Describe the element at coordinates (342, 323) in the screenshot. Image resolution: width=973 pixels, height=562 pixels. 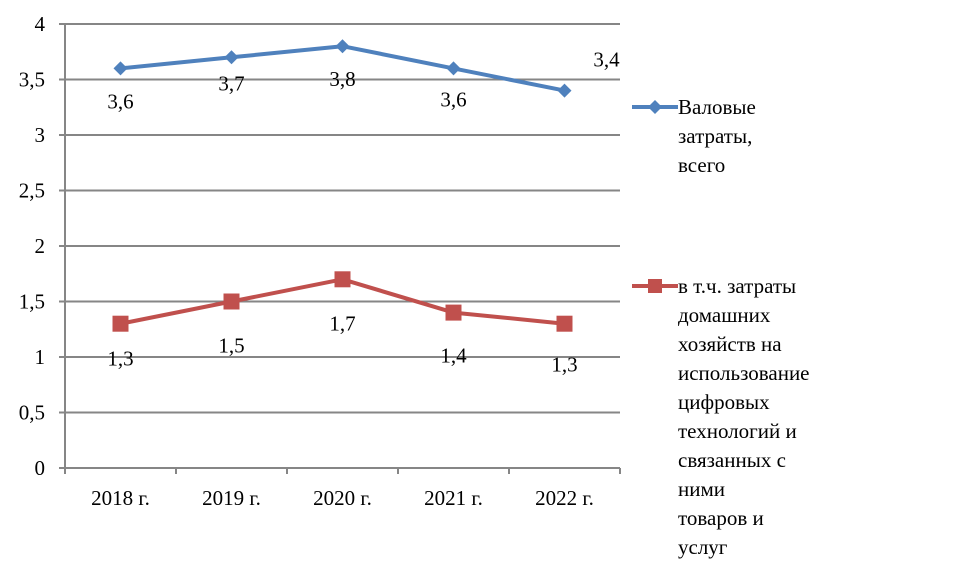
I see `data-label: 1,7` at that location.